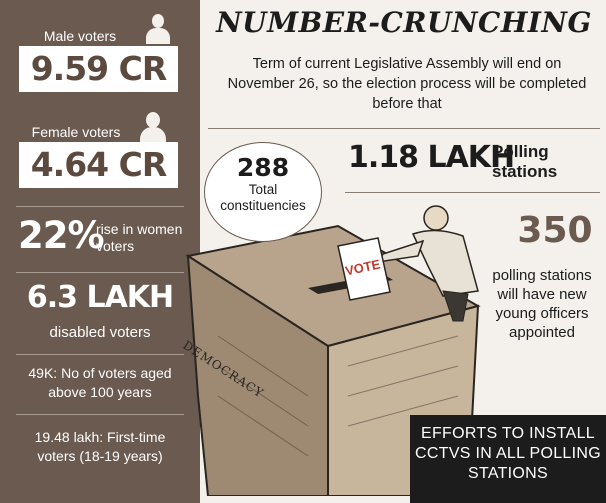 This screenshot has height=503, width=606. Describe the element at coordinates (555, 230) in the screenshot. I see `young-officers-value: 350` at that location.